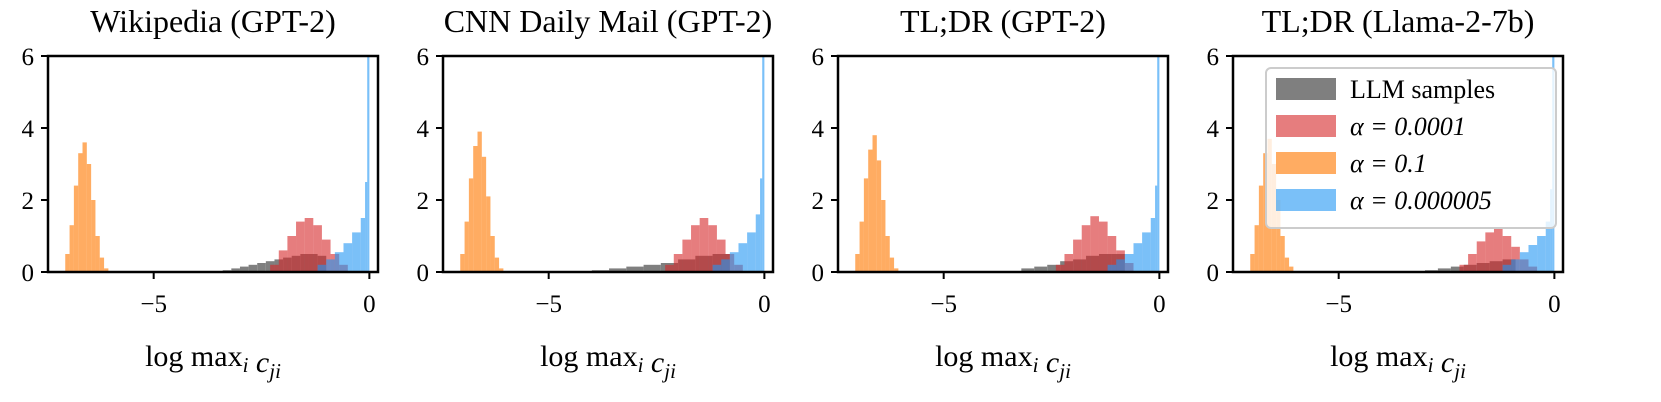 The image size is (1661, 402). What do you see at coordinates (1411, 148) in the screenshot?
I see `legend: LLM samples α = 0.0001 α = 0.1 α = 0.000005` at bounding box center [1411, 148].